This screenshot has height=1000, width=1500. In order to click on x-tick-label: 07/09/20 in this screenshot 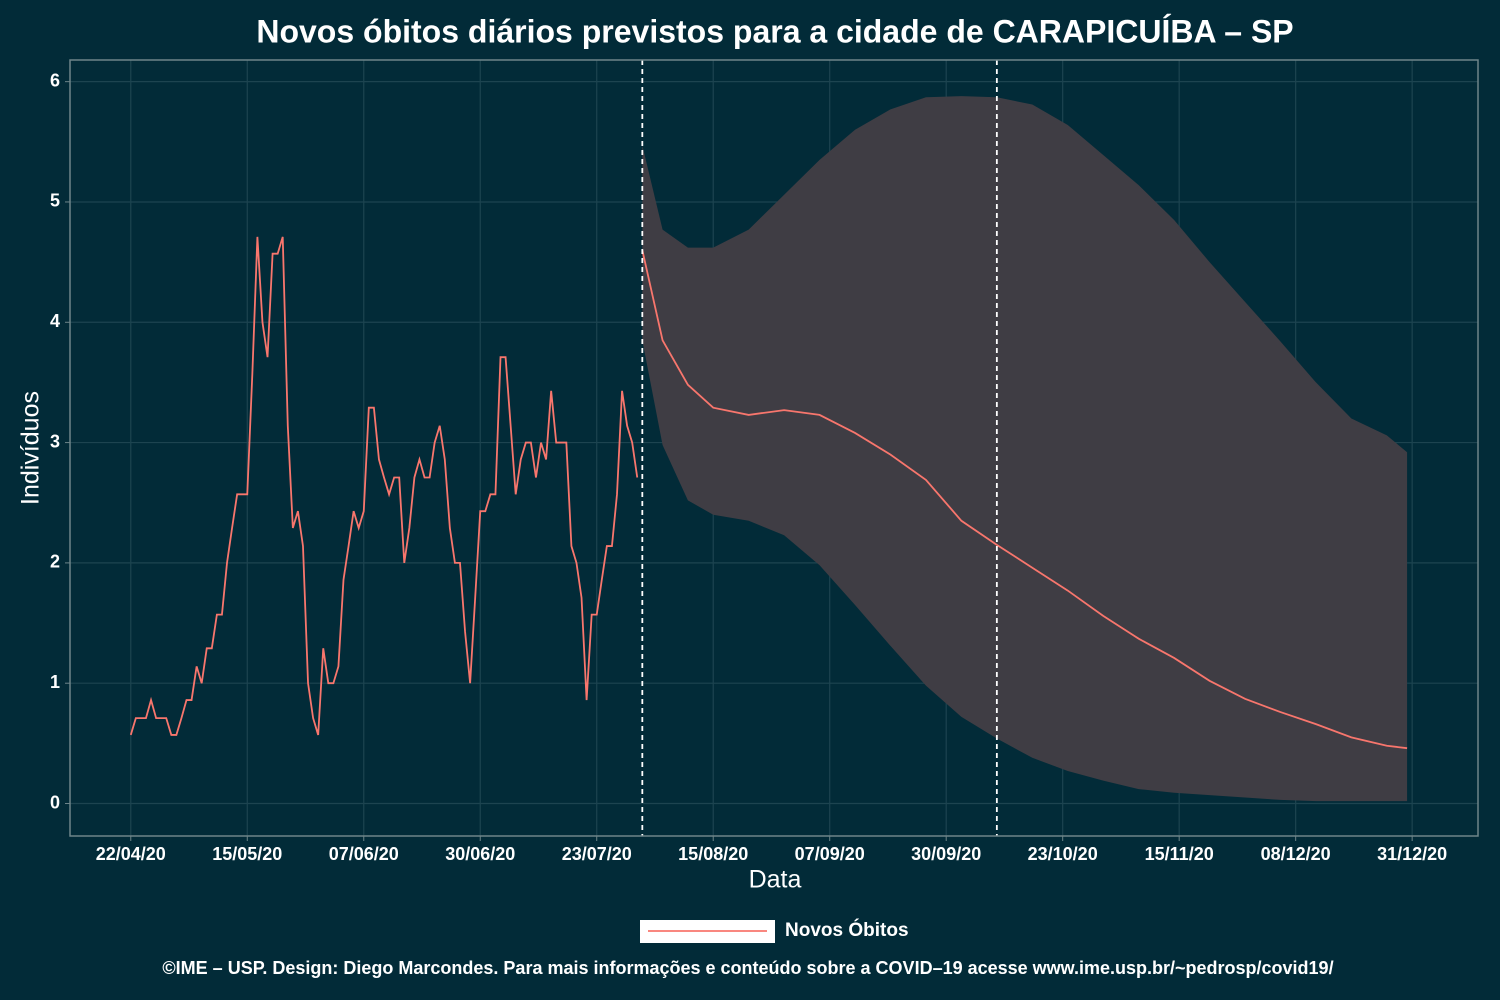, I will do `click(830, 854)`.